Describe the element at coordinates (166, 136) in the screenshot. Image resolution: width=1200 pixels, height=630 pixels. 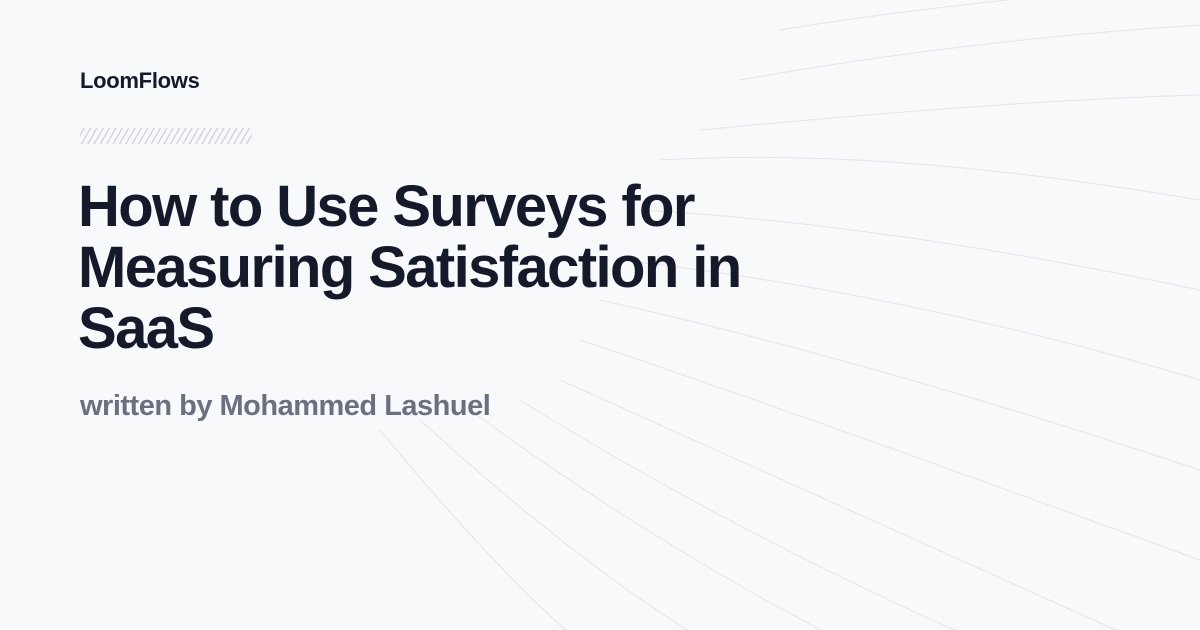
I see `hatched-divider-icon` at that location.